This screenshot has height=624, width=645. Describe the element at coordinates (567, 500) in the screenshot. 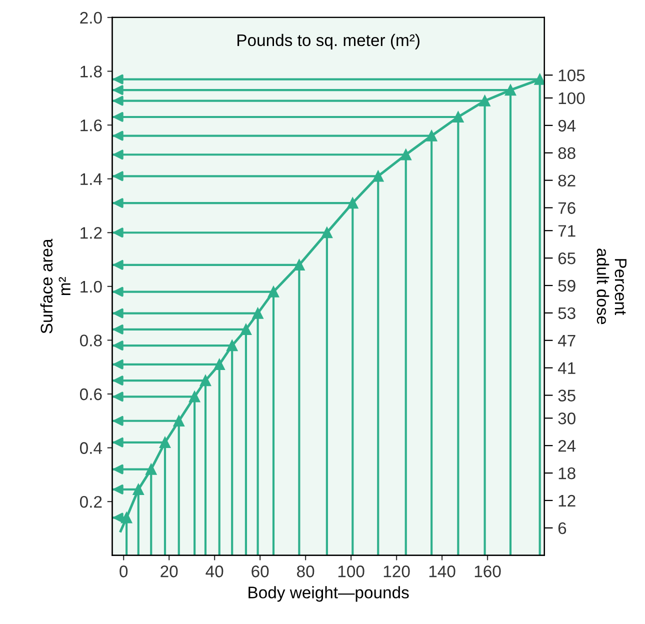

I see `y2-tick-label: 12` at that location.